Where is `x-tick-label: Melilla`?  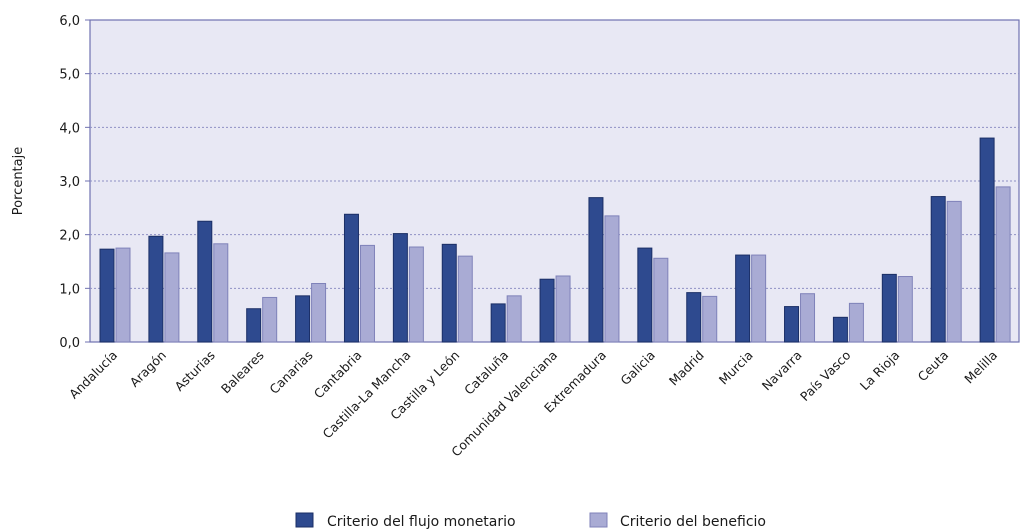 x-tick-label: Melilla is located at coordinates (980, 367).